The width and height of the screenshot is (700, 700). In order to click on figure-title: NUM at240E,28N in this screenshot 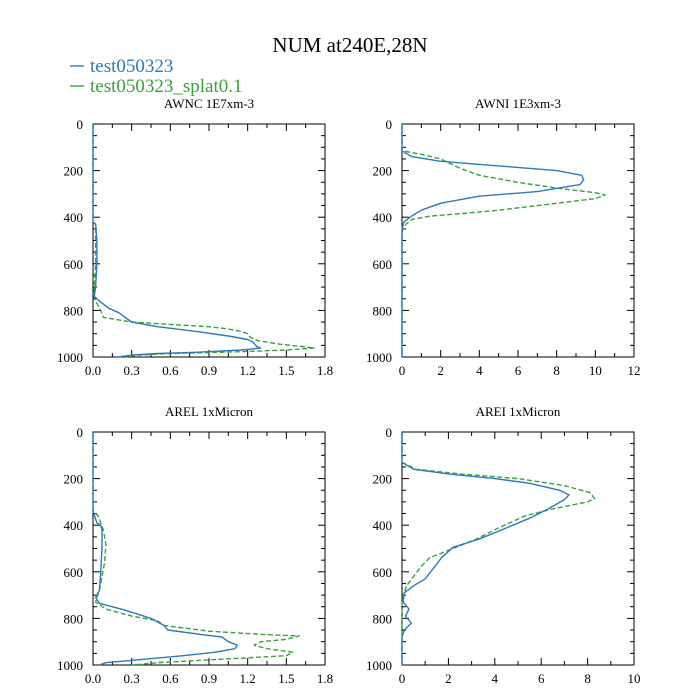, I will do `click(349, 45)`.